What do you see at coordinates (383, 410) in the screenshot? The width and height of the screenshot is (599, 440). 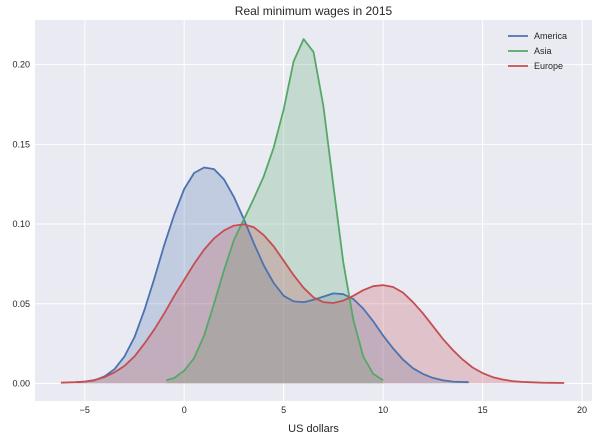 I see `x-tick-label: 10` at bounding box center [383, 410].